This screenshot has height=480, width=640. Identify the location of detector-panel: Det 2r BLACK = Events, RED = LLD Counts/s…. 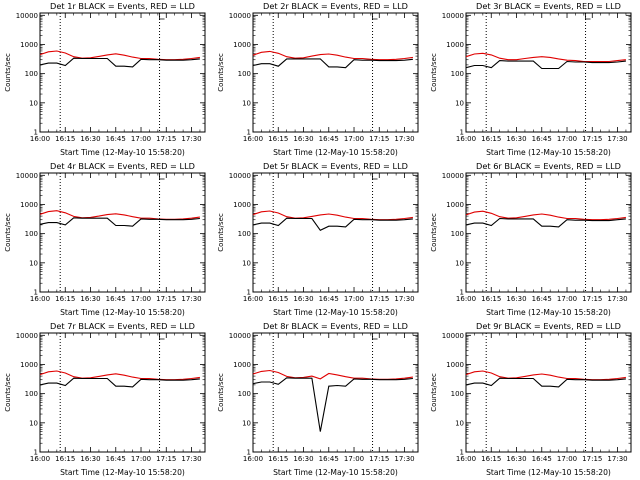
(319, 80).